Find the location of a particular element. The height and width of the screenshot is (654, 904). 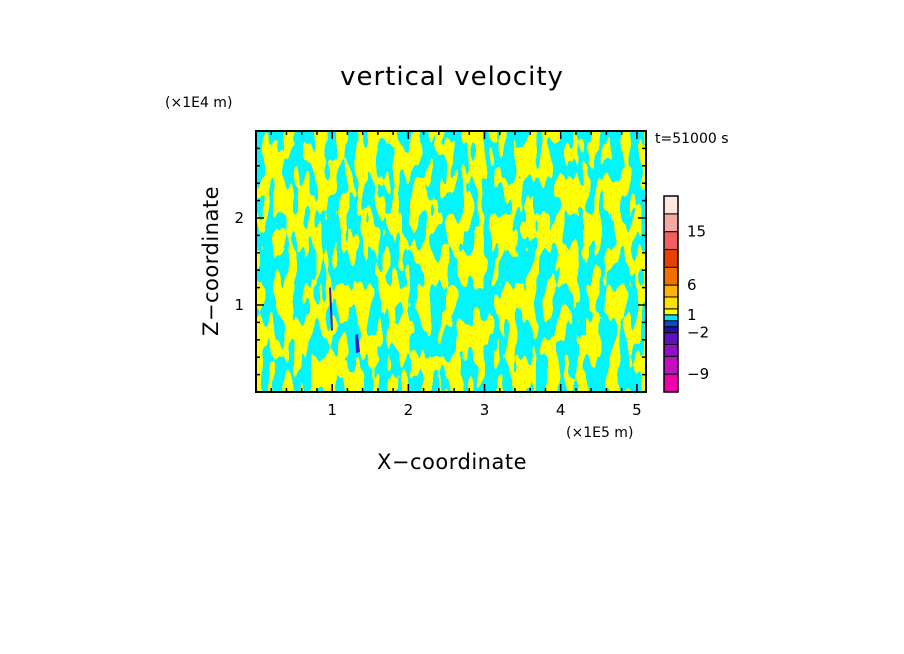

x-tick-label: 1 is located at coordinates (332, 410).